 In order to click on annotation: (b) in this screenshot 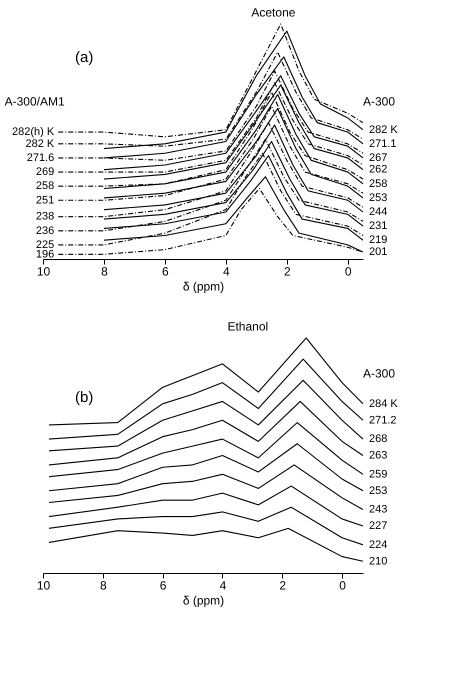, I will do `click(84, 397)`.